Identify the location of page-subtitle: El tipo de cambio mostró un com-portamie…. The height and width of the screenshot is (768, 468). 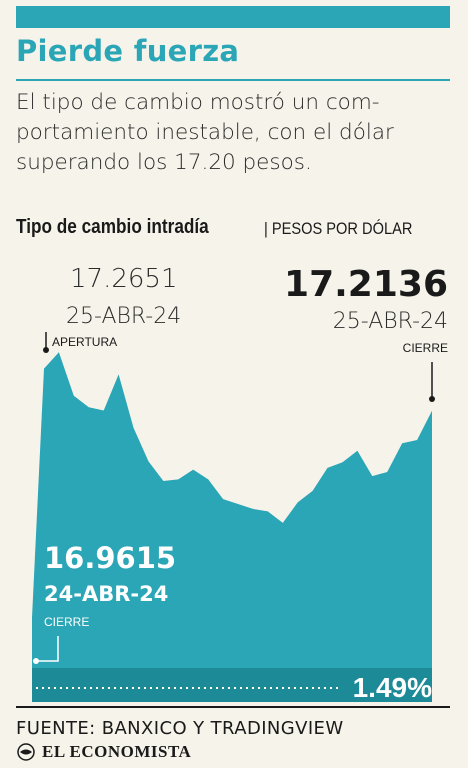
(205, 132).